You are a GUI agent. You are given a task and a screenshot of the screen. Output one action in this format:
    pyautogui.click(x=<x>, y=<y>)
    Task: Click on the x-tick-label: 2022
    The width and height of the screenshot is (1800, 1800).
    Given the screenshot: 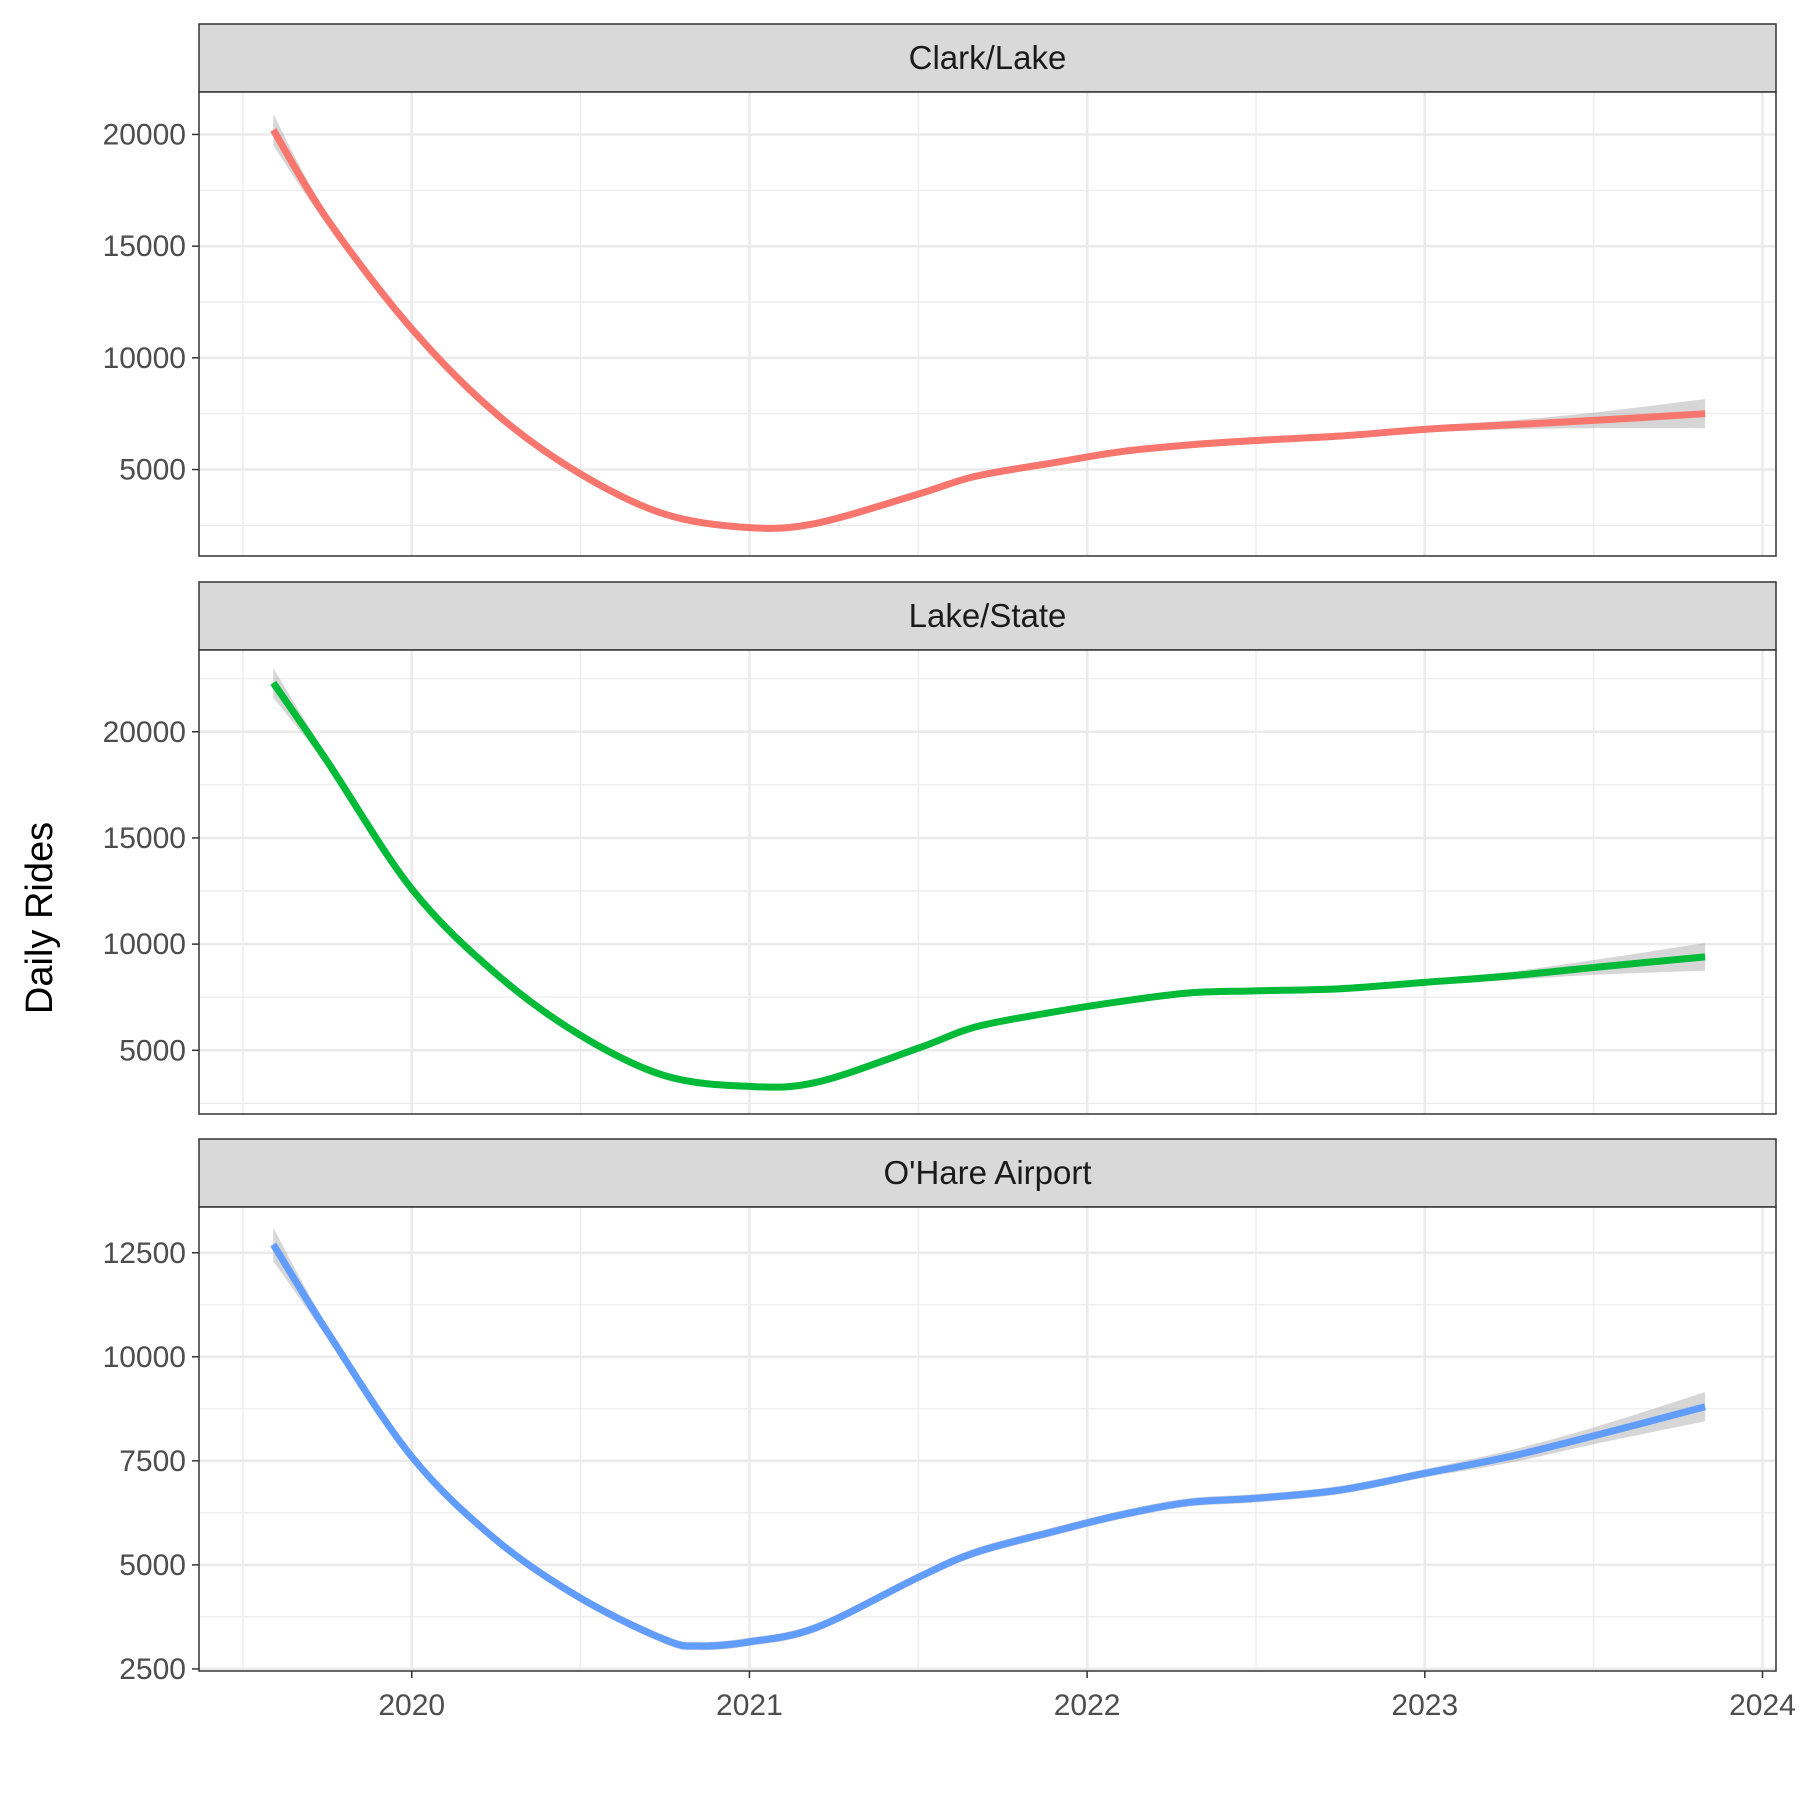 What is the action you would take?
    pyautogui.click(x=1087, y=1705)
    